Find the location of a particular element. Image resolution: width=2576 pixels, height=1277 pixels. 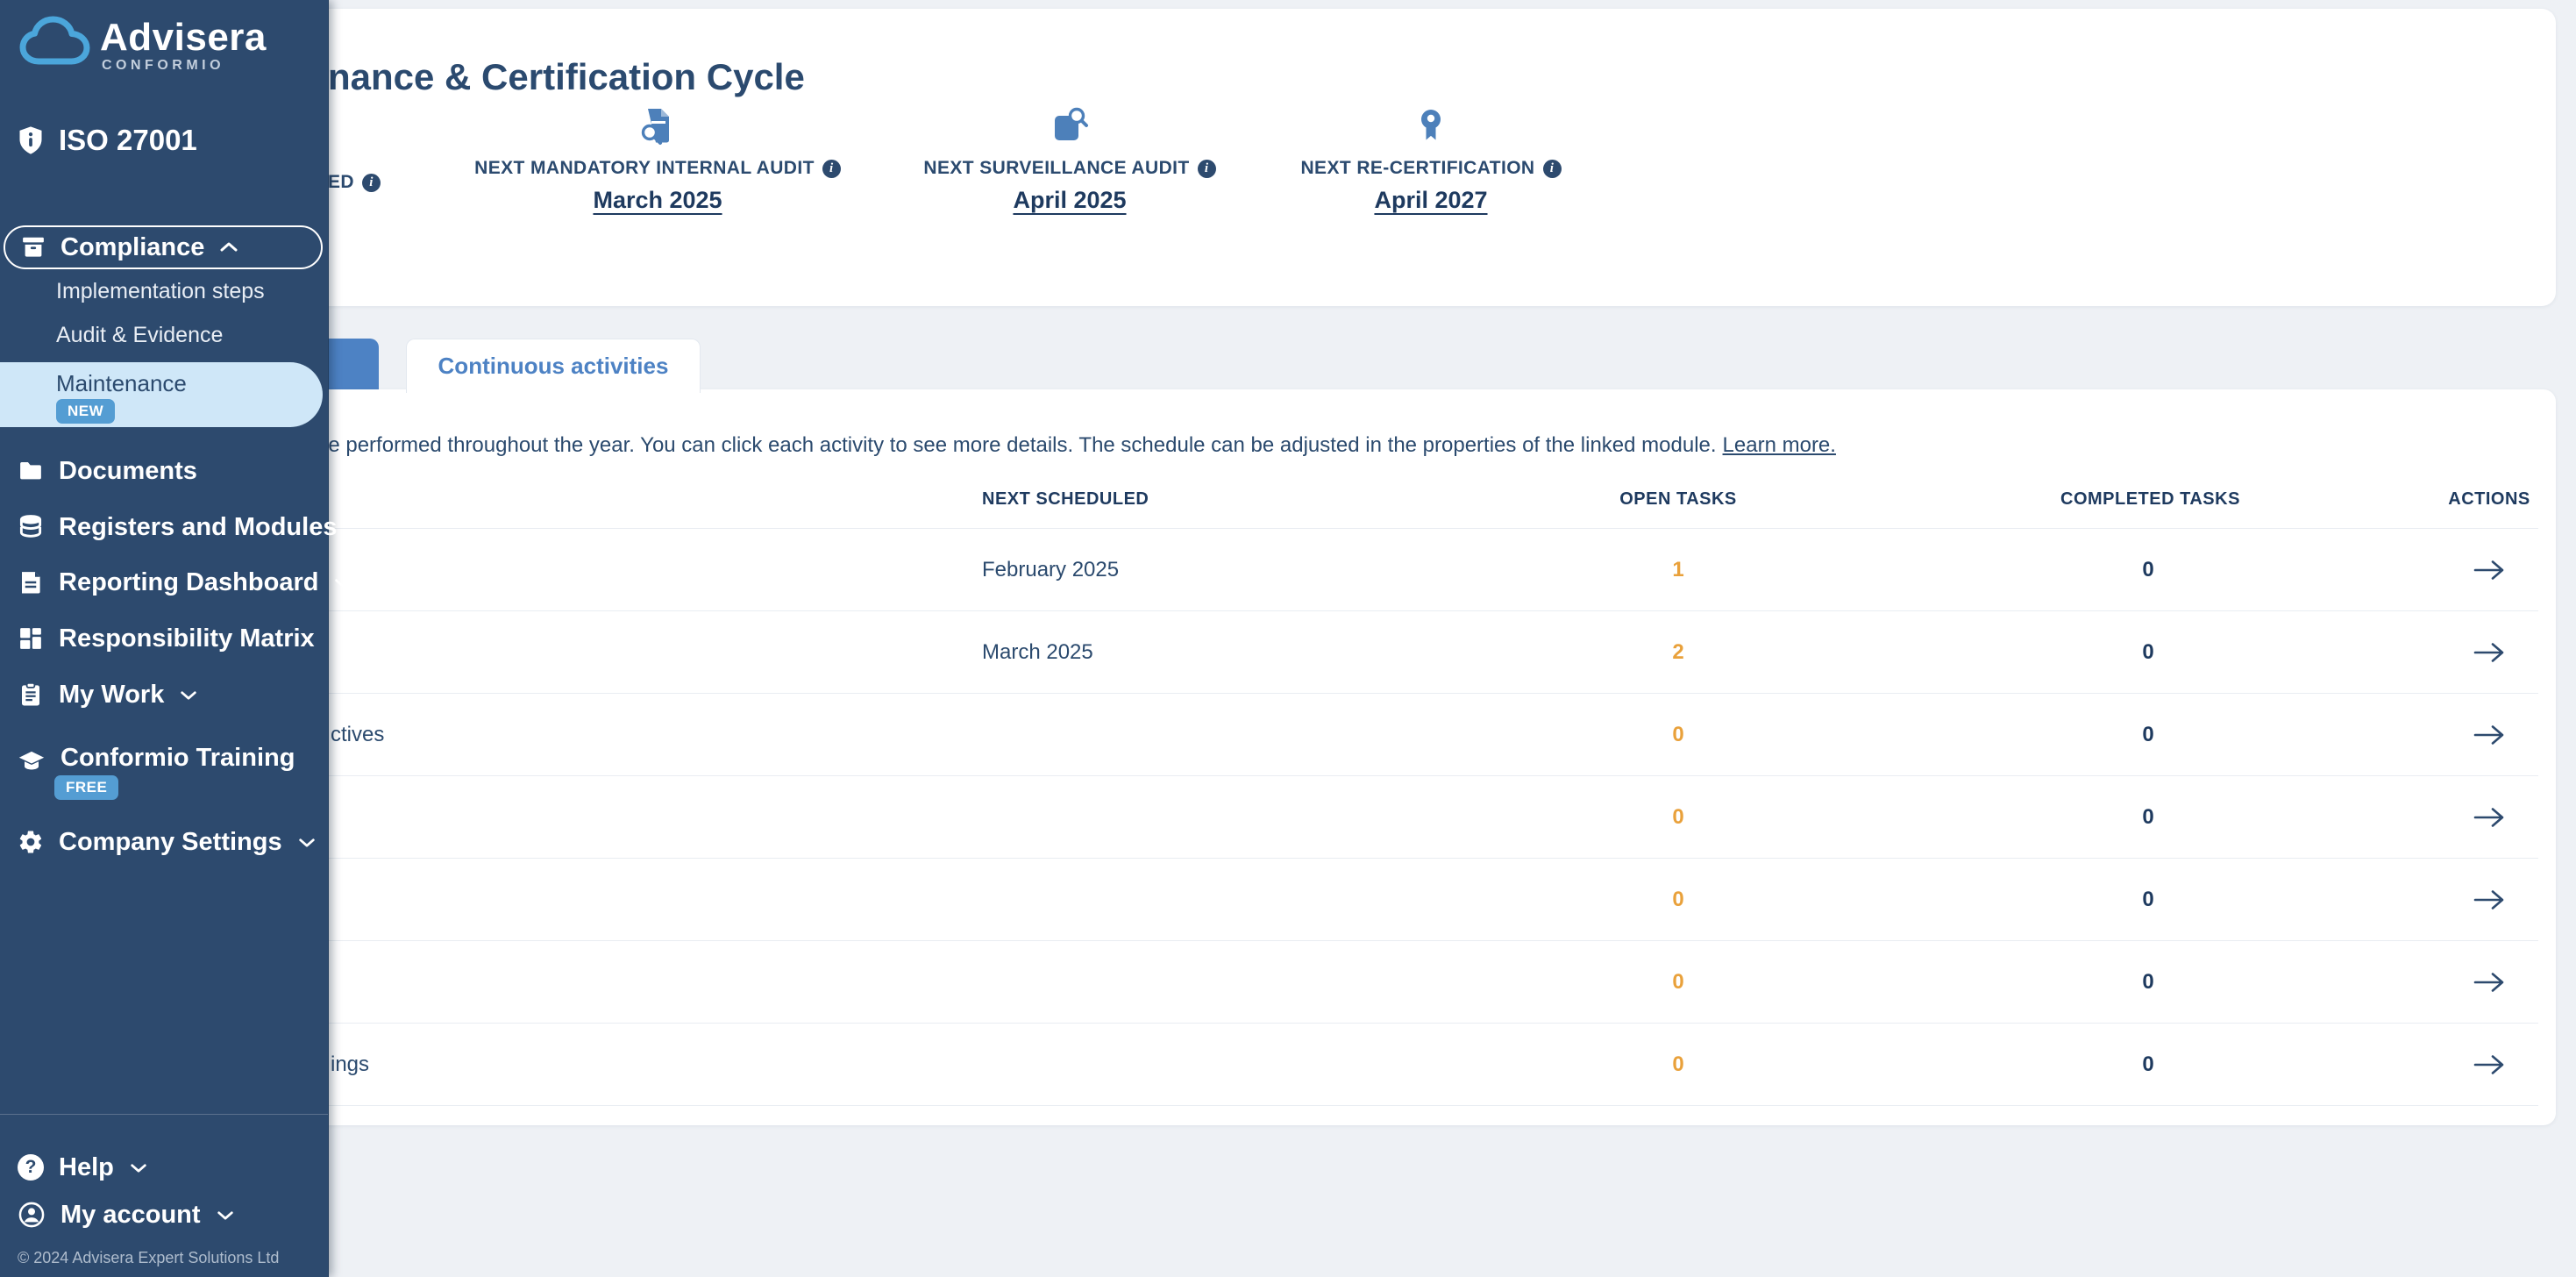

open-tasks-value: 1 is located at coordinates (1678, 569).